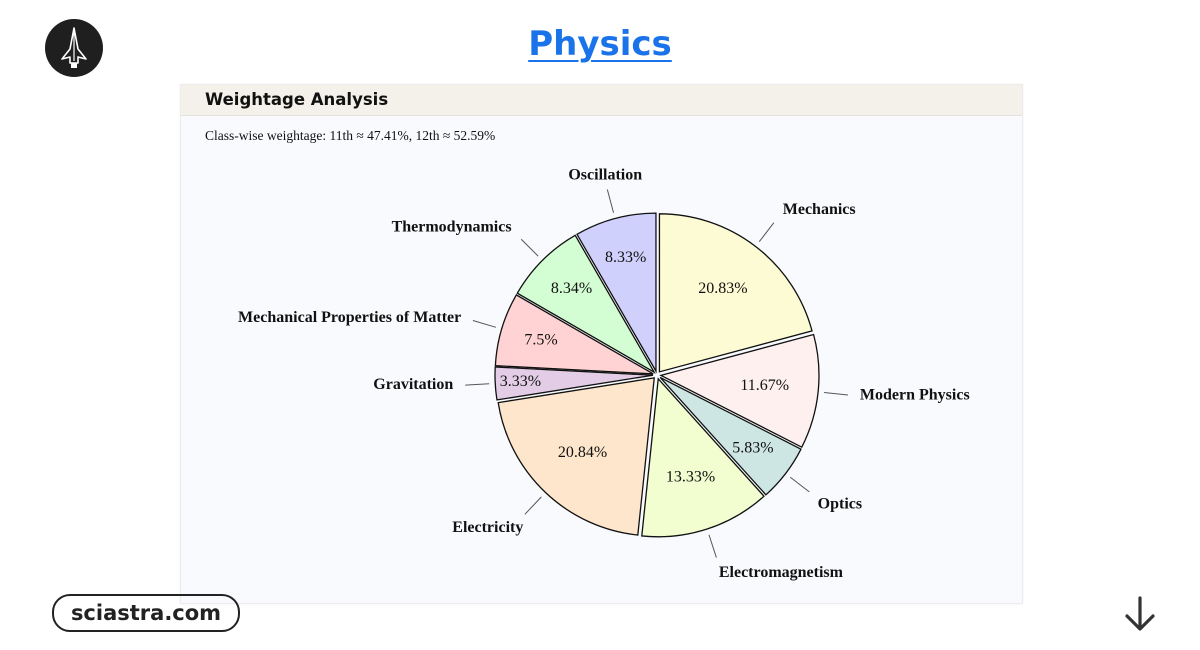 This screenshot has height=650, width=1200. I want to click on sciastra-link: sciastra.com, so click(146, 613).